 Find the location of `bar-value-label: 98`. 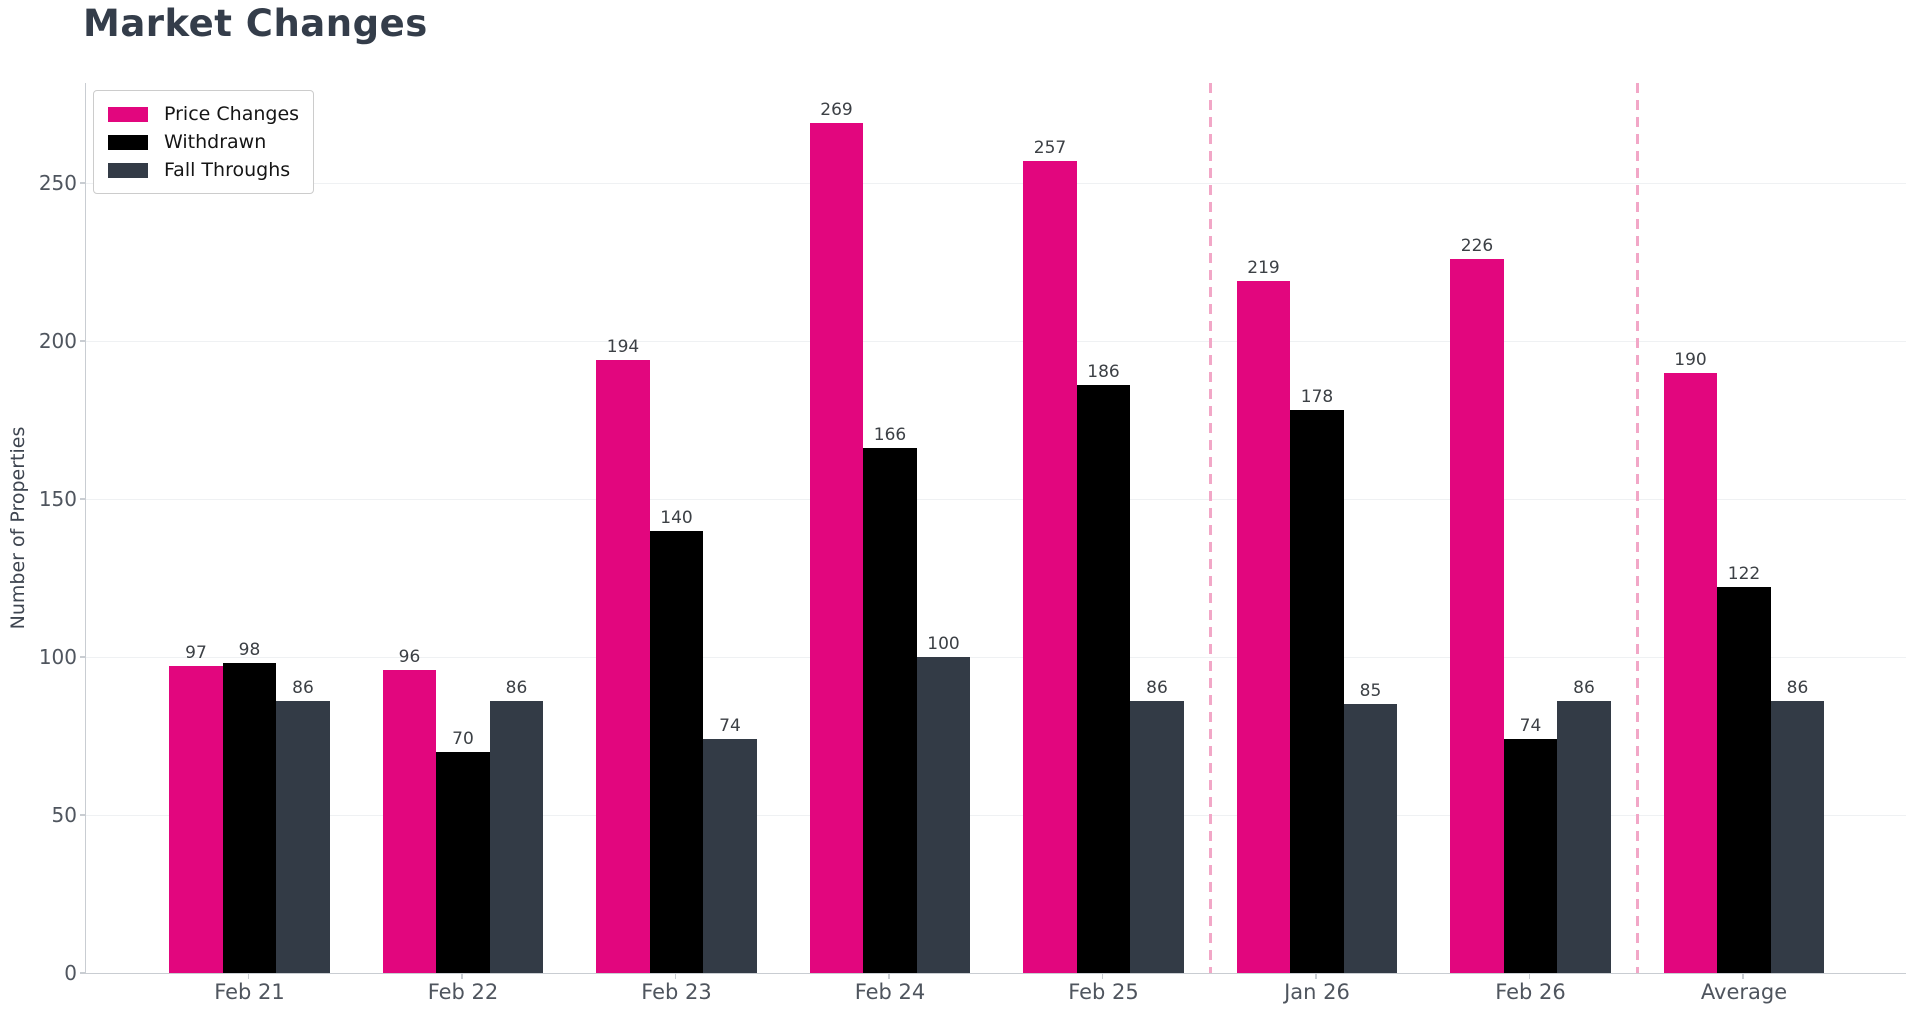

bar-value-label: 98 is located at coordinates (249, 650).